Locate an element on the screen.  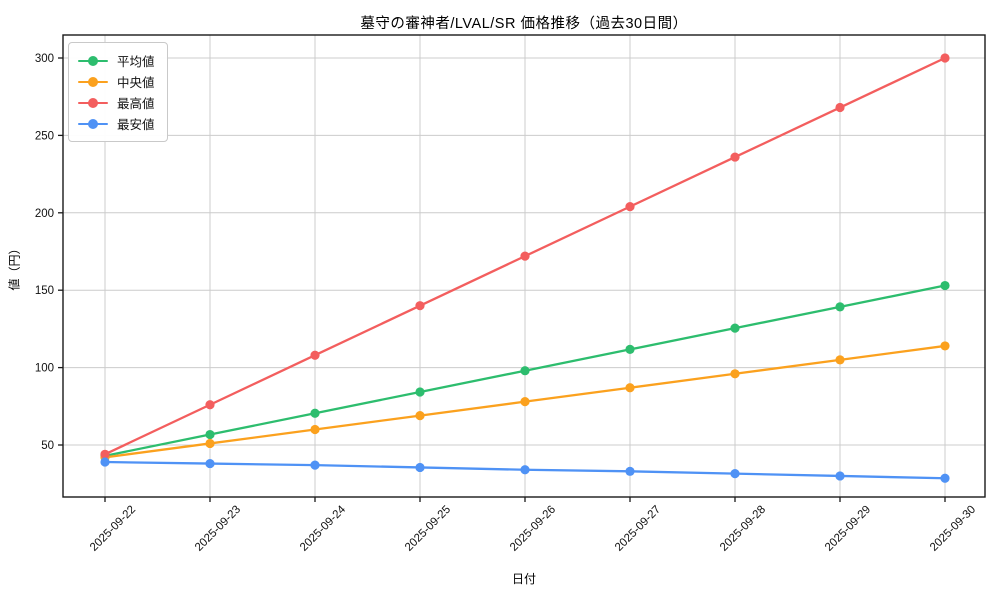
legend-label-median: 中央値 is located at coordinates (136, 83).